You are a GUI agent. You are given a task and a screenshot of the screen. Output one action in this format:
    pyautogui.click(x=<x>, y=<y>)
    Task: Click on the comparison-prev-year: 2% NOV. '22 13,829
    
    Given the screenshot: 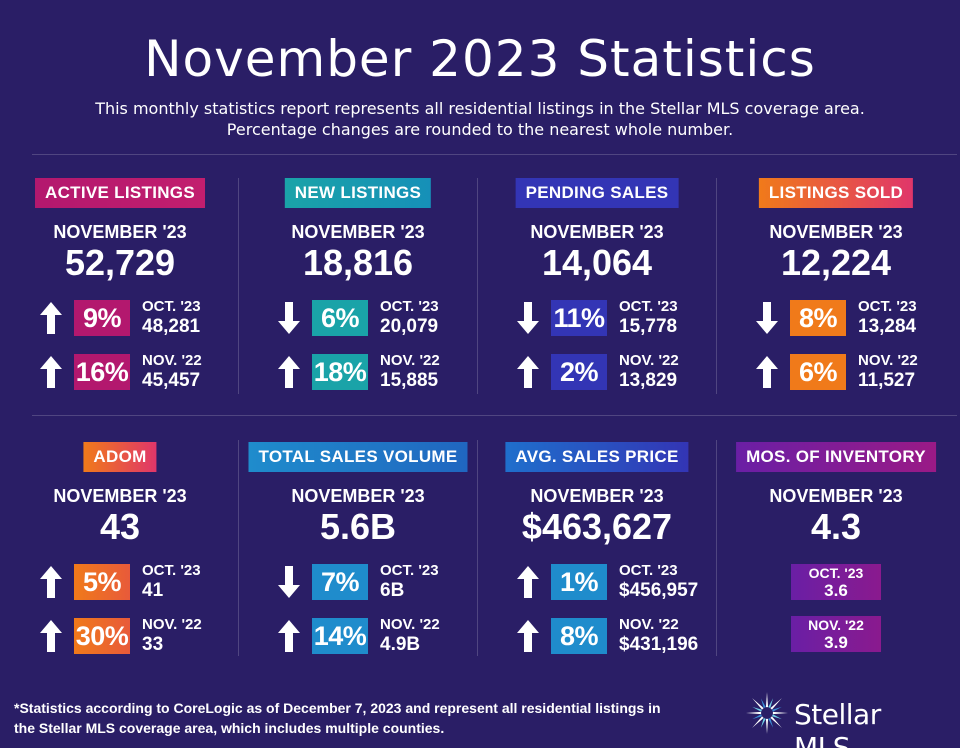 What is the action you would take?
    pyautogui.click(x=597, y=372)
    